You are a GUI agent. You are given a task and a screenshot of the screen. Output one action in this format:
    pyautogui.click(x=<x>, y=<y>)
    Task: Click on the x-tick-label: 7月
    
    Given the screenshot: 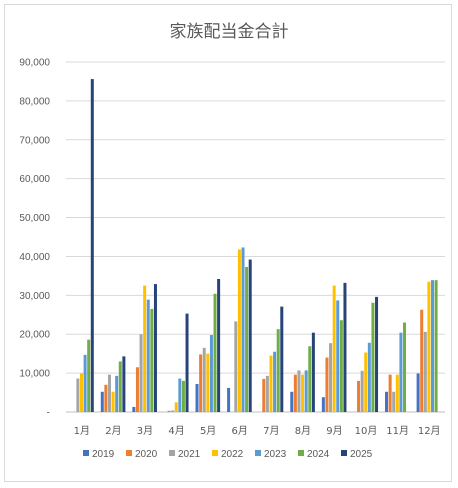 What is the action you would take?
    pyautogui.click(x=271, y=431)
    